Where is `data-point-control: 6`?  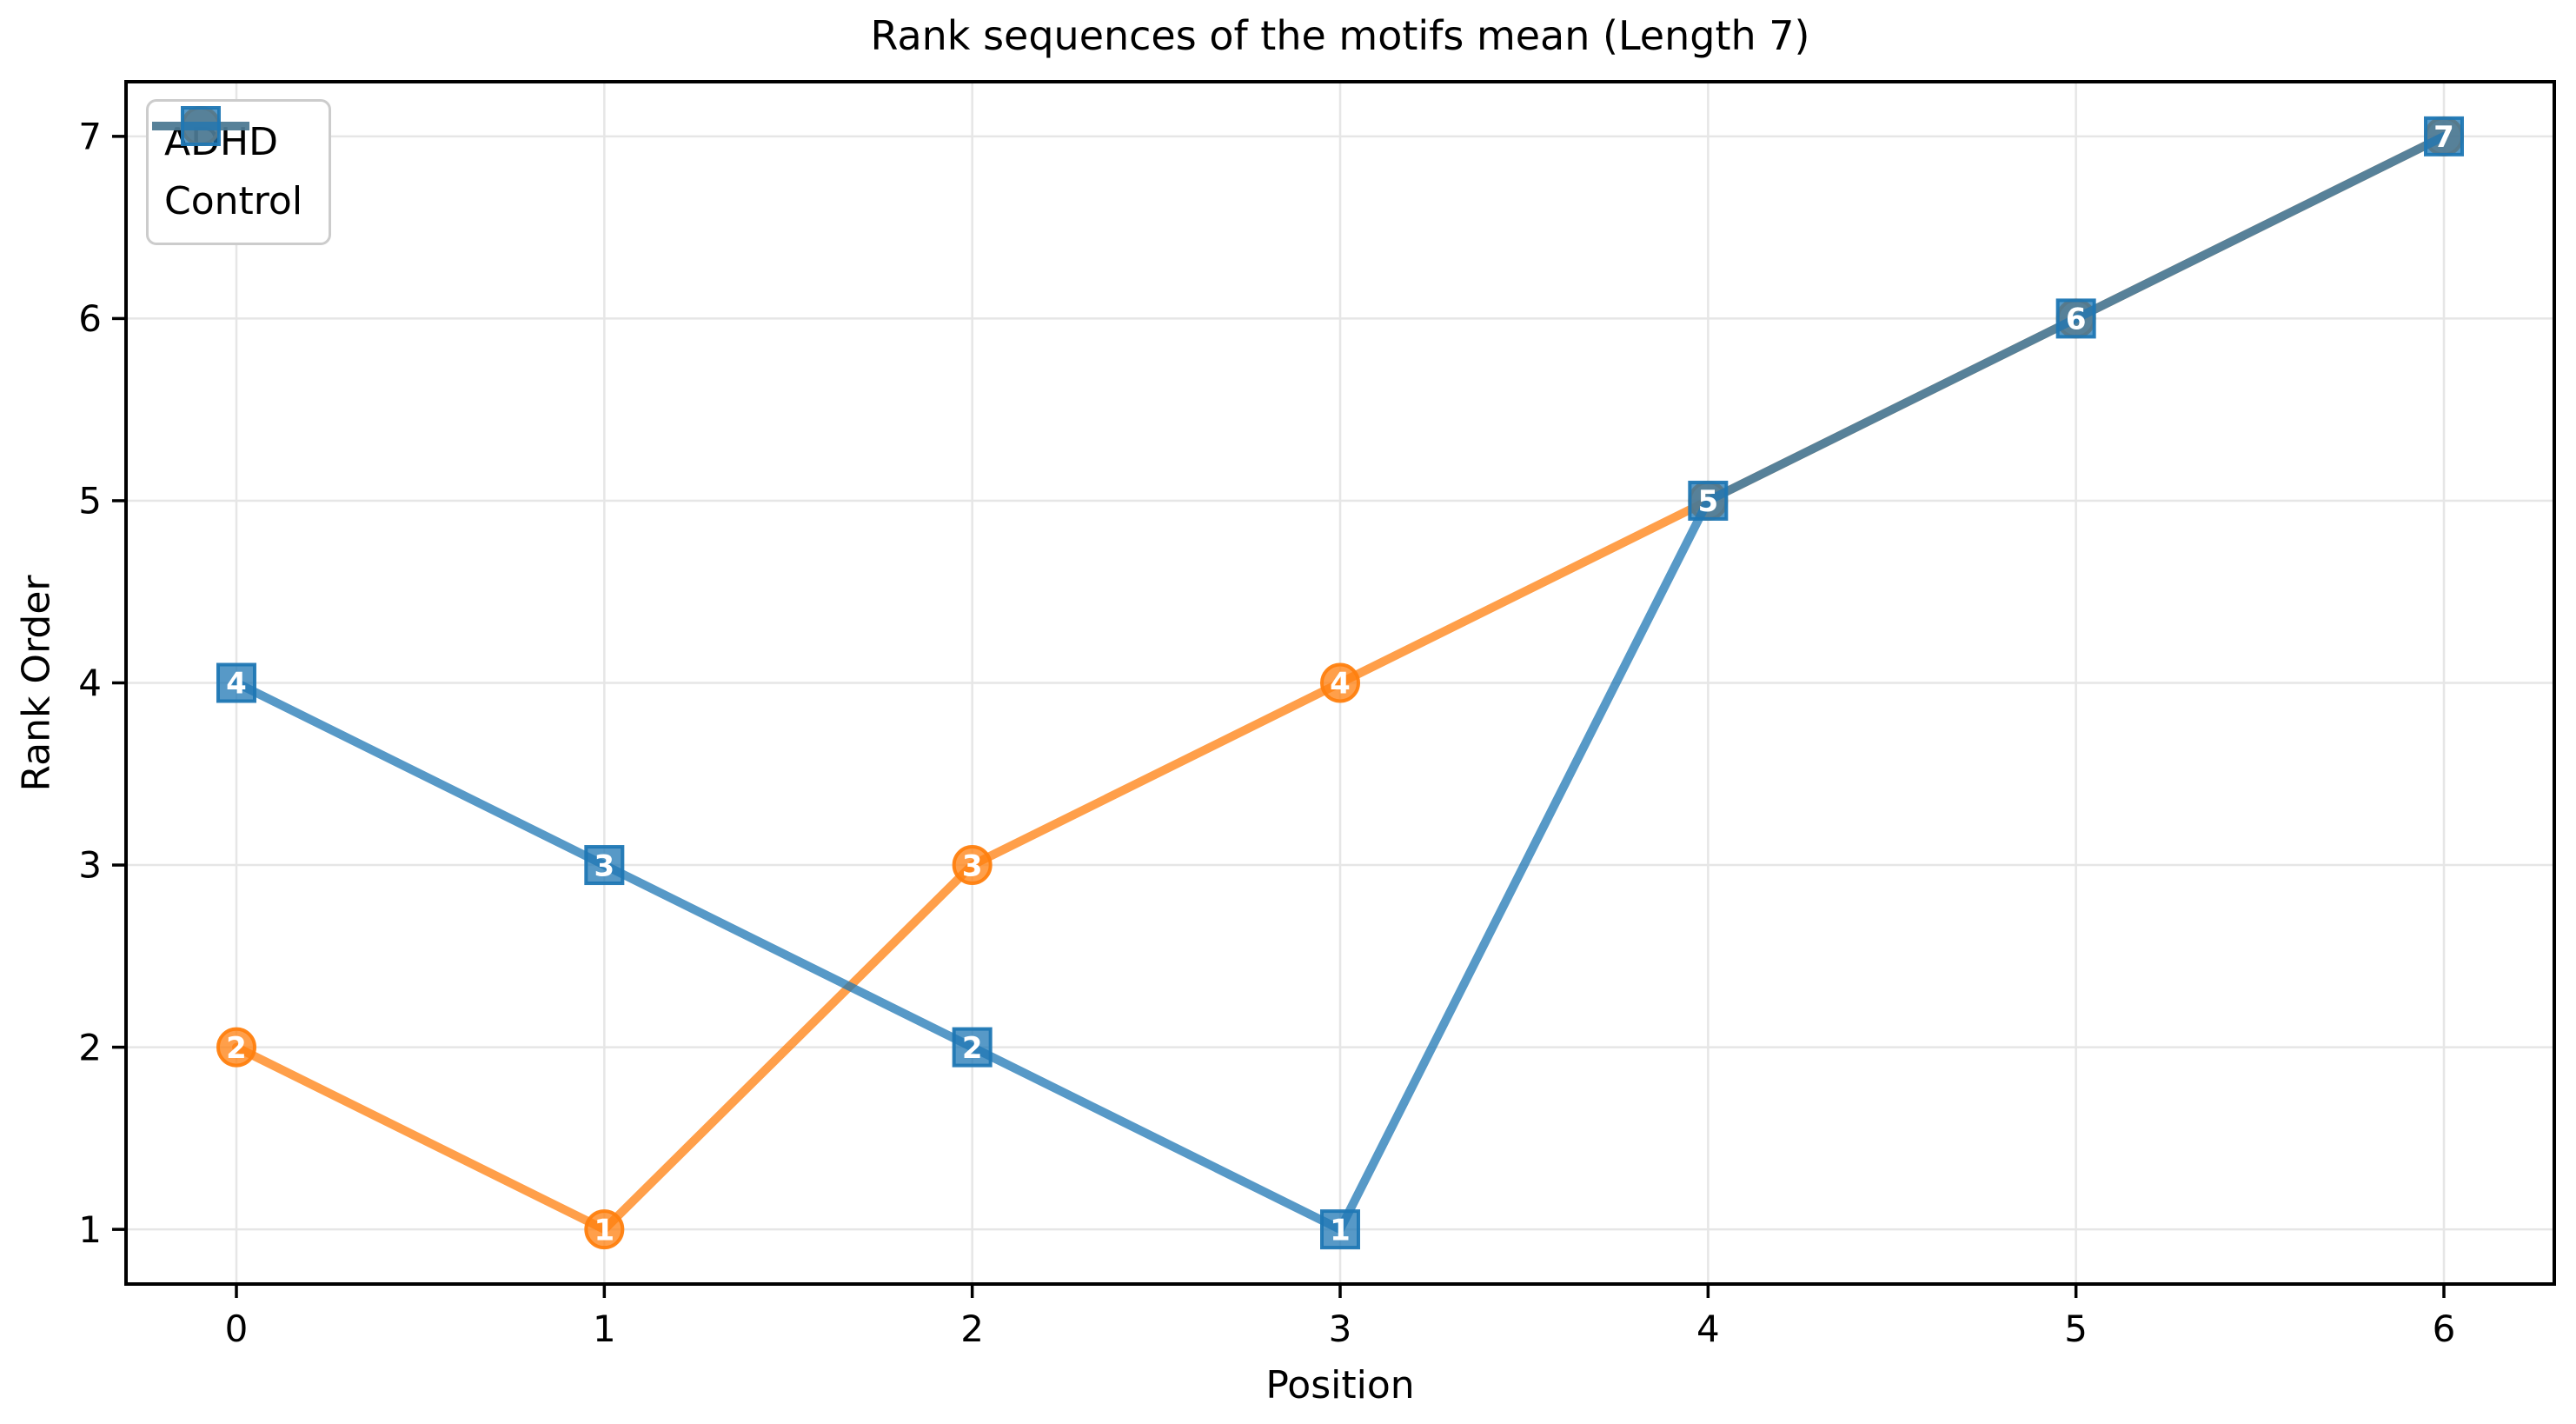
data-point-control: 6 is located at coordinates (2075, 318).